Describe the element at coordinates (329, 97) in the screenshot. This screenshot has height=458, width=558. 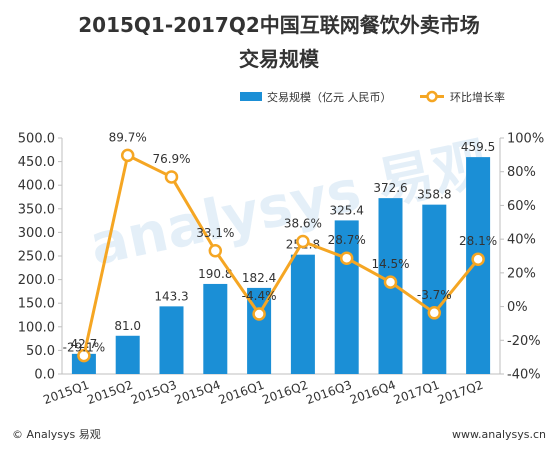
I see `legend-bar-label: 交易规模（亿元 人民币）` at that location.